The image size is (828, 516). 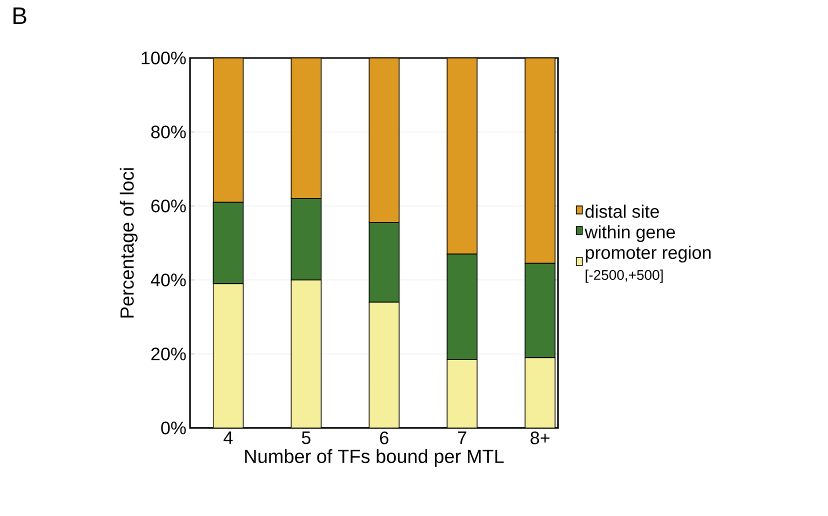 What do you see at coordinates (228, 438) in the screenshot?
I see `x-tick-label: 4` at bounding box center [228, 438].